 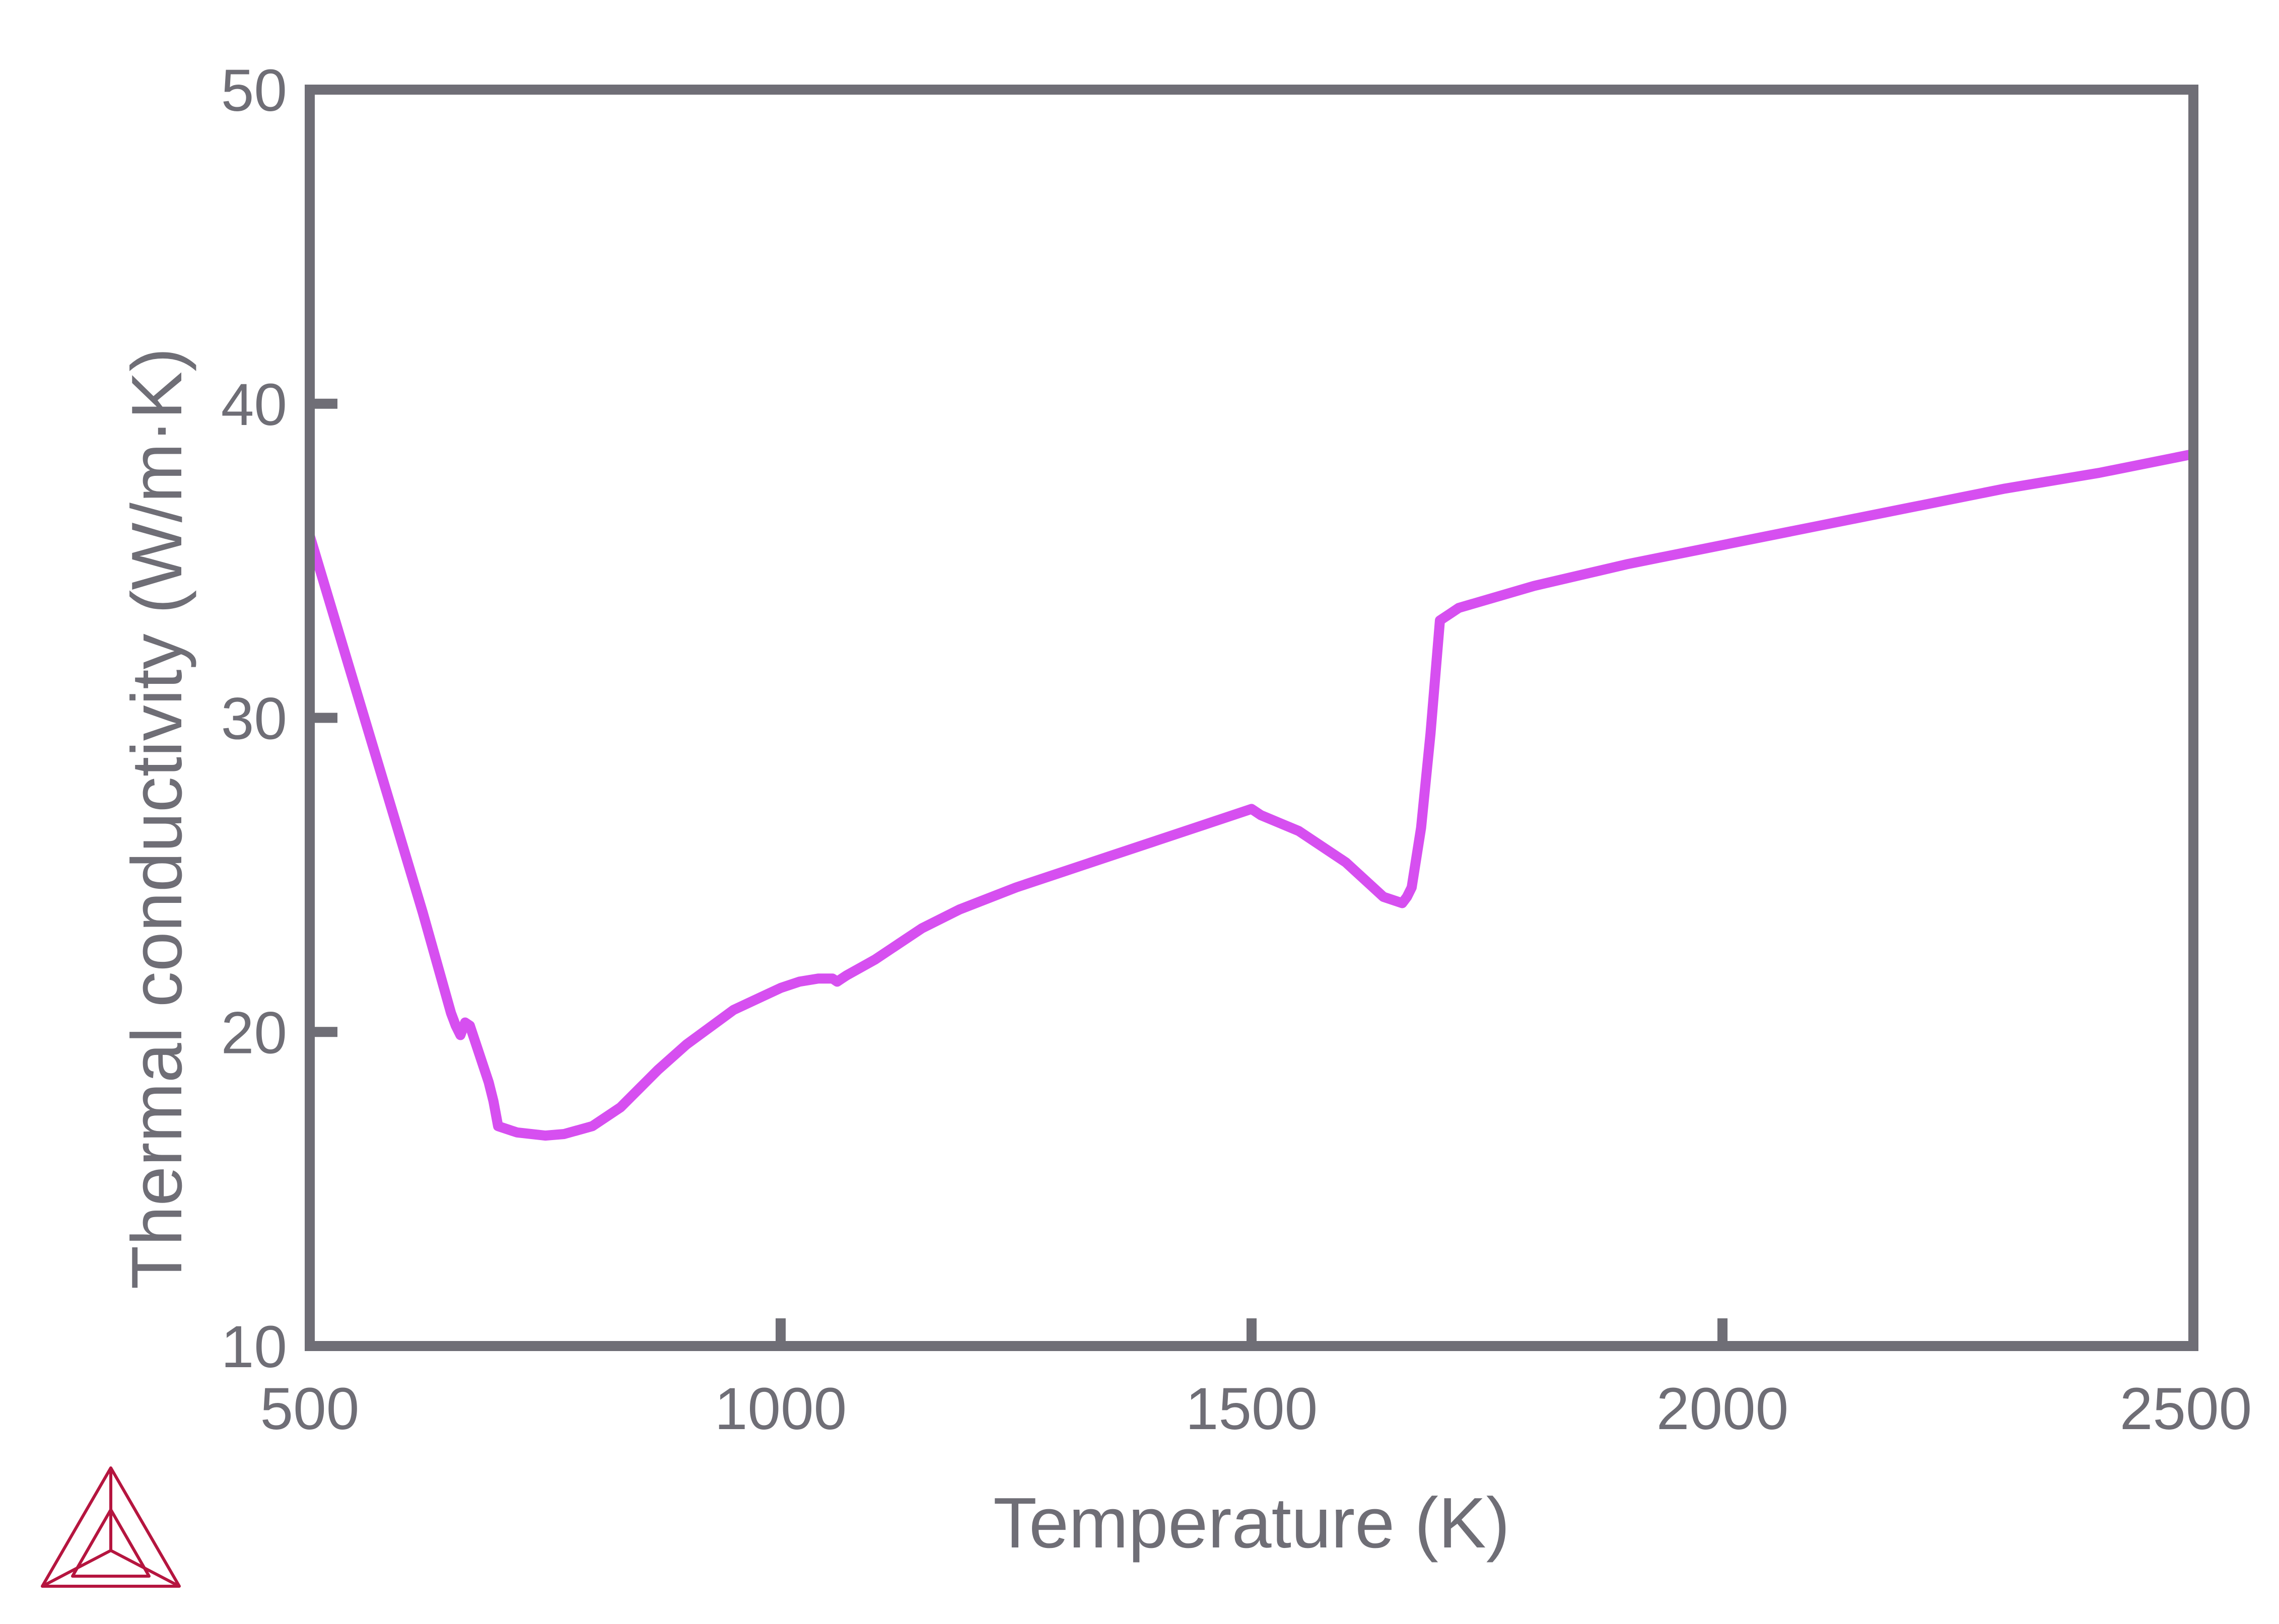 I want to click on y-axis-title: Thermal conductivity (W/m·K), so click(x=157, y=819).